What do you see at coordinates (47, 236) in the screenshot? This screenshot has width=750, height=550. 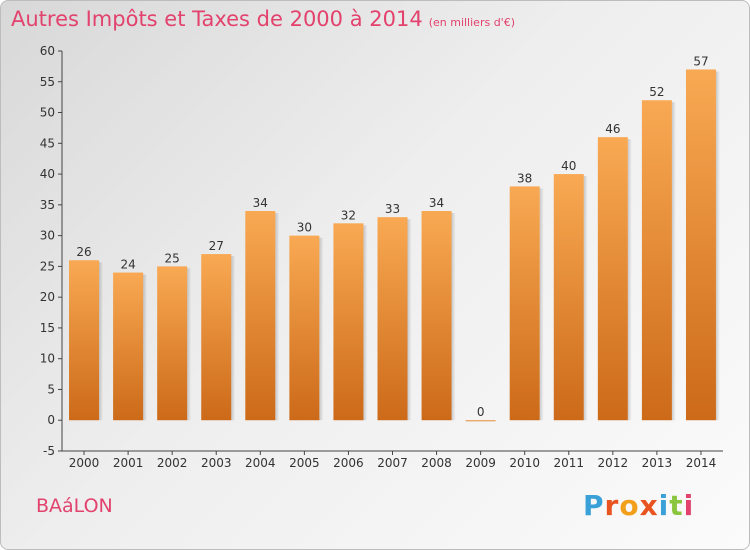 I see `y-tick-label: 30` at bounding box center [47, 236].